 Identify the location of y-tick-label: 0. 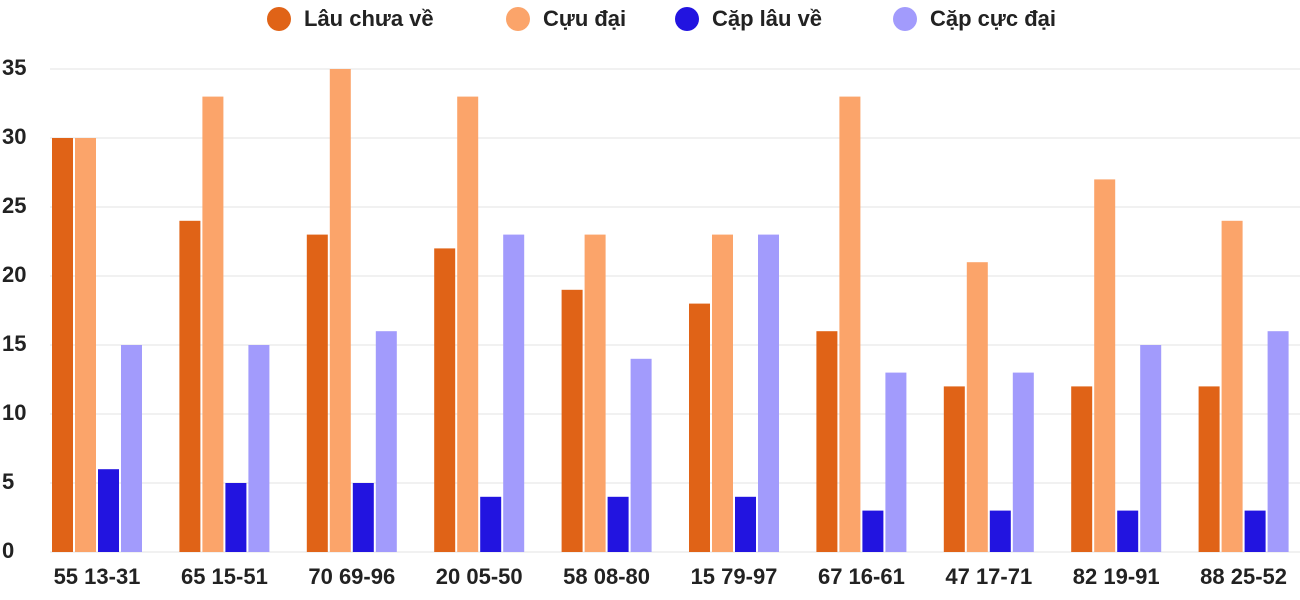
(8, 550).